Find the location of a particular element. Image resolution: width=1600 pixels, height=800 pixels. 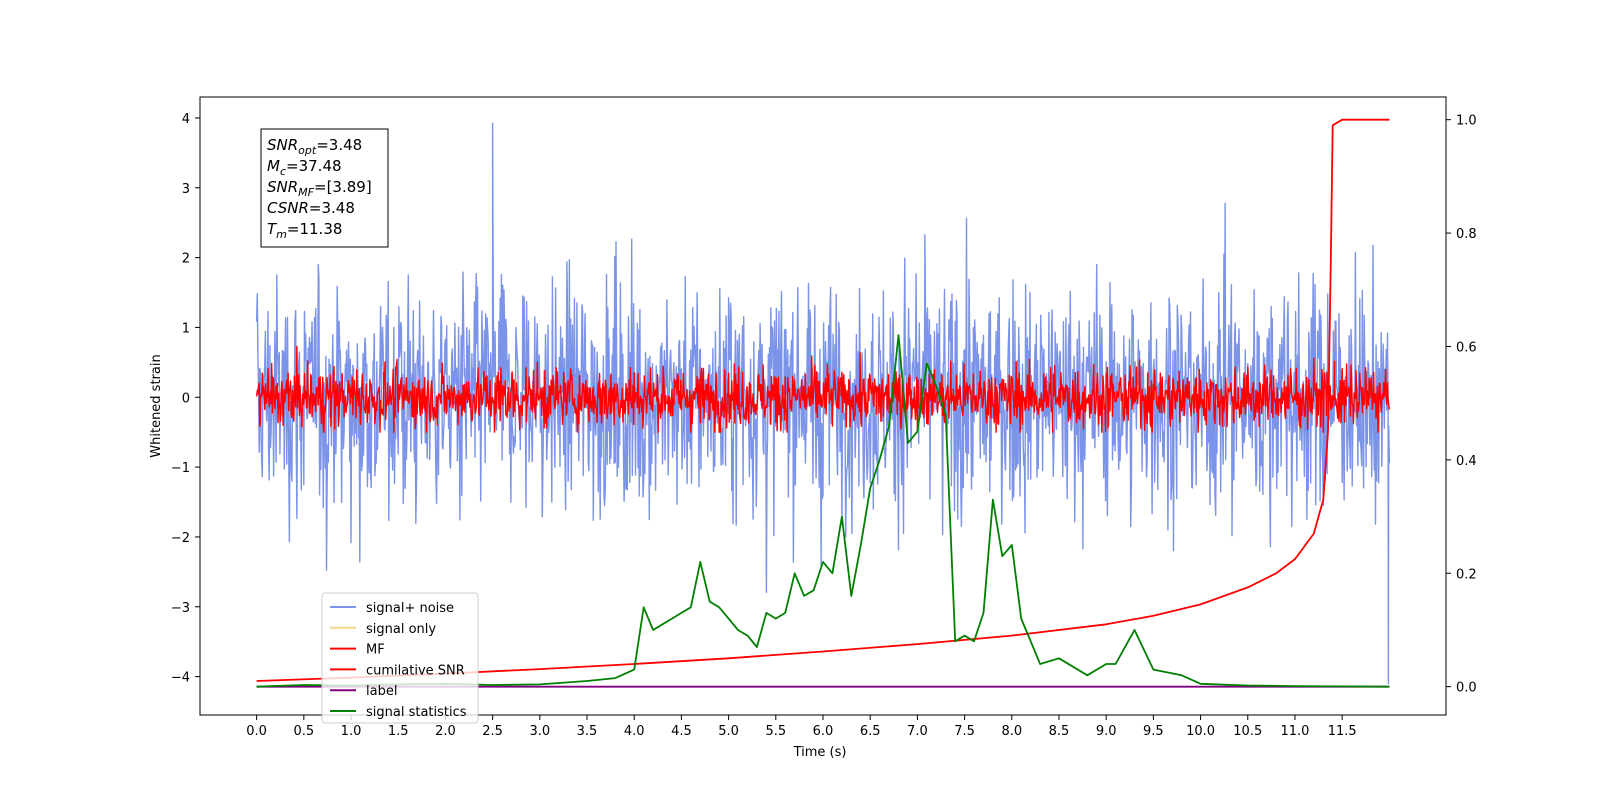

legend-entry: signal only is located at coordinates (401, 629).